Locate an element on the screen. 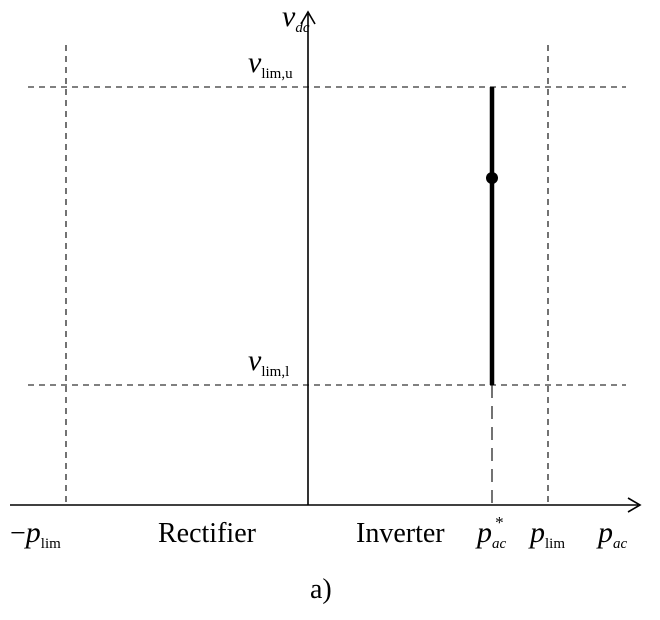 The image size is (660, 620). y-axis-arrow is located at coordinates (308, 17).